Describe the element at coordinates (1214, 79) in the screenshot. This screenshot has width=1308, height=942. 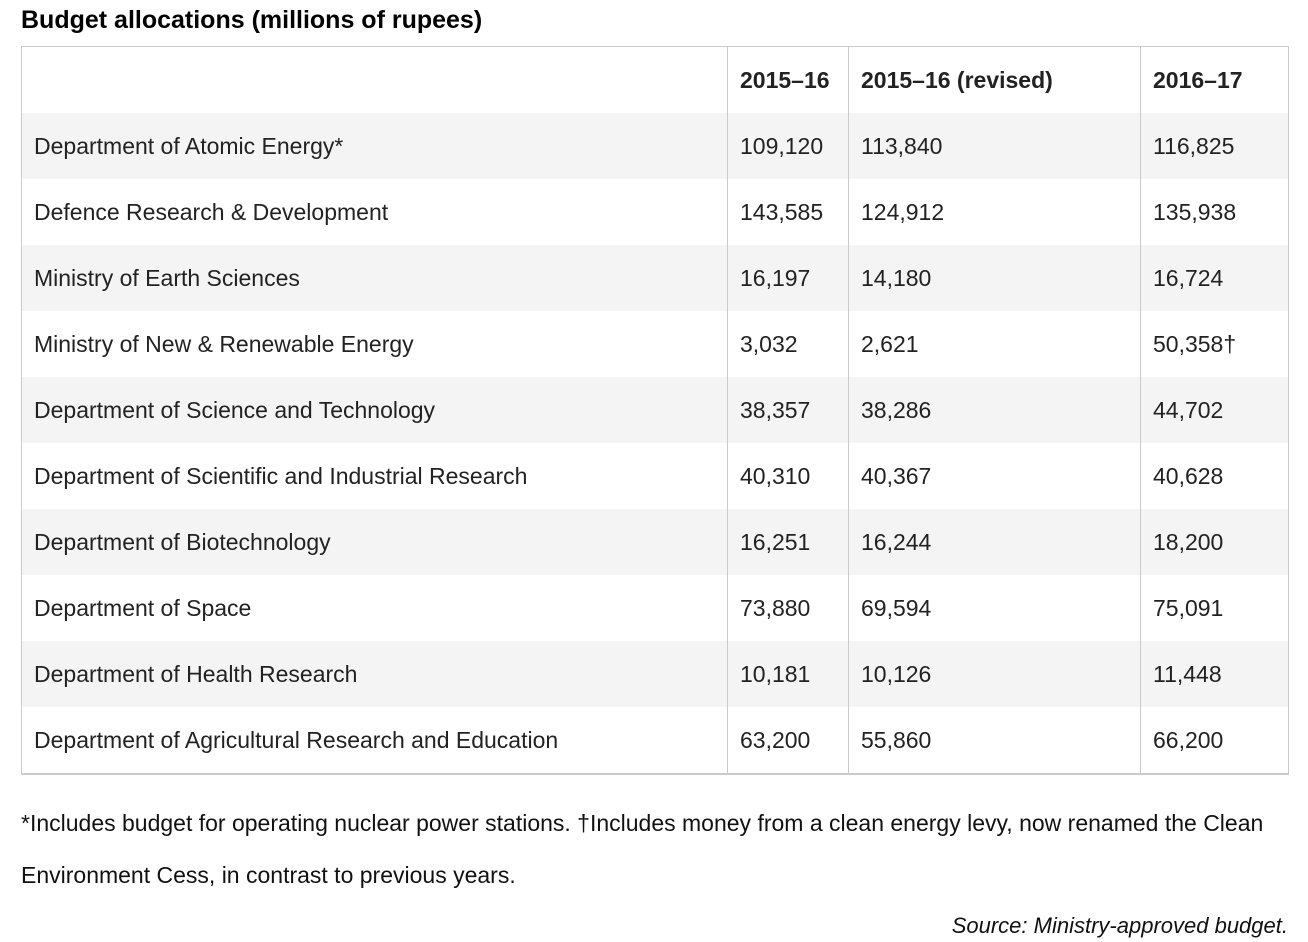
I see `header-cell-2016-17: 2016–17` at that location.